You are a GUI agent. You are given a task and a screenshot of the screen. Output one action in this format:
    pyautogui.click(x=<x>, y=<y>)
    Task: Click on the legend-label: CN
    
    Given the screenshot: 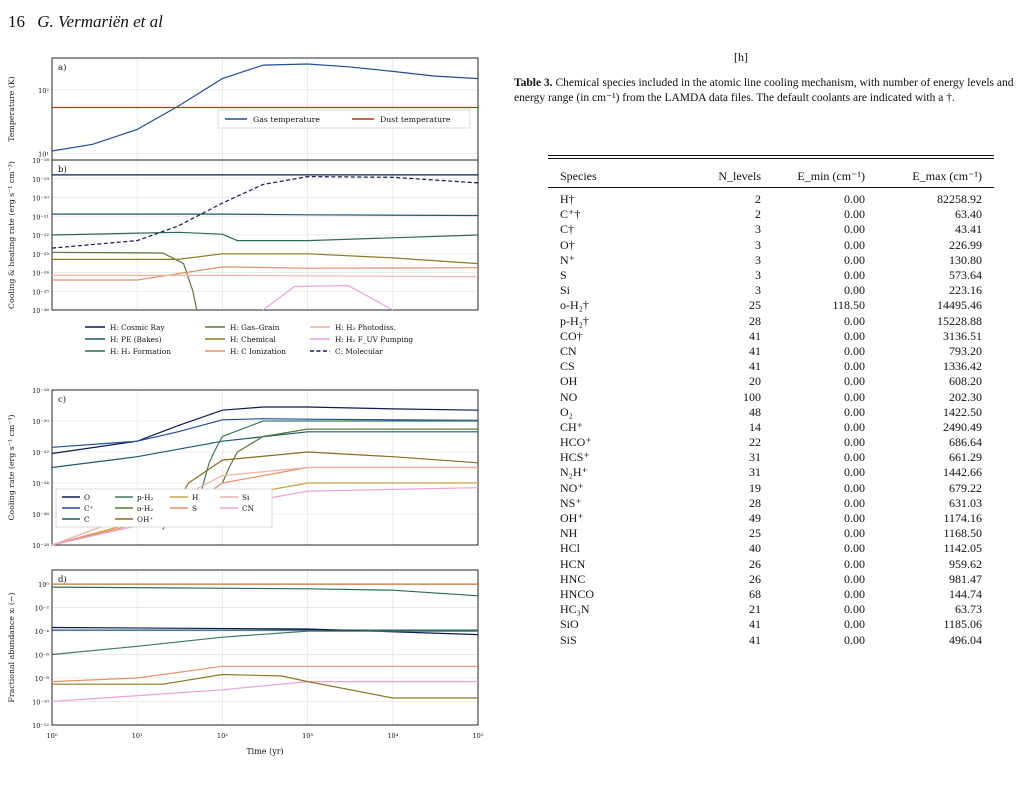 What is the action you would take?
    pyautogui.click(x=248, y=508)
    